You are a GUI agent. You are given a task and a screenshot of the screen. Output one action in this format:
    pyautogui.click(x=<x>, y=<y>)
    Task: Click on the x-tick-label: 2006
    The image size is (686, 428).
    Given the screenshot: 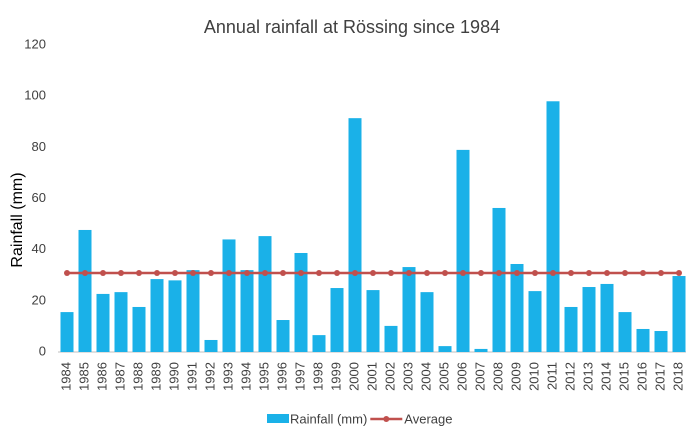 What is the action you would take?
    pyautogui.click(x=461, y=376)
    